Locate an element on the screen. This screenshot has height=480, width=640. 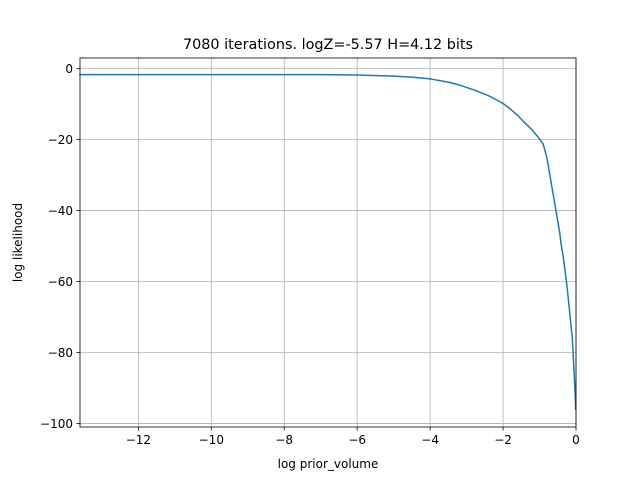
y-tick-label: −40 is located at coordinates (60, 211).